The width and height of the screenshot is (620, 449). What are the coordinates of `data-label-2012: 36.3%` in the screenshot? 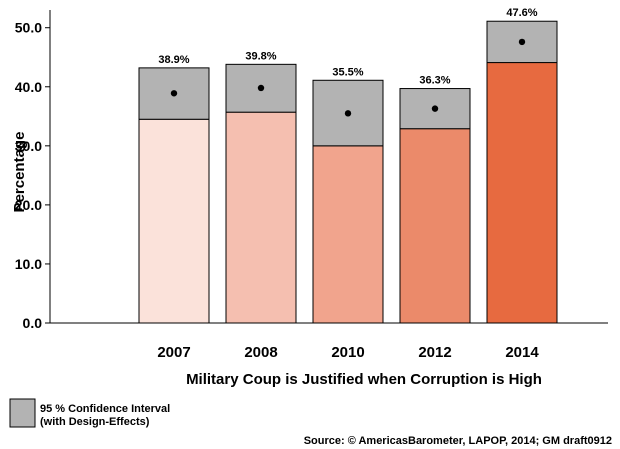 It's located at (434, 81).